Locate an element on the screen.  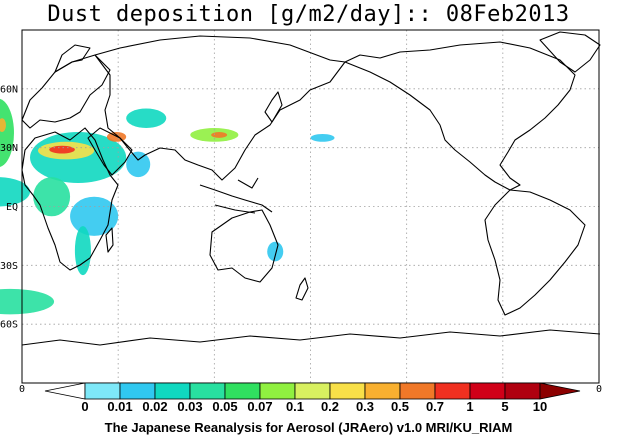
colorbar-label: 0.5 is located at coordinates (400, 406).